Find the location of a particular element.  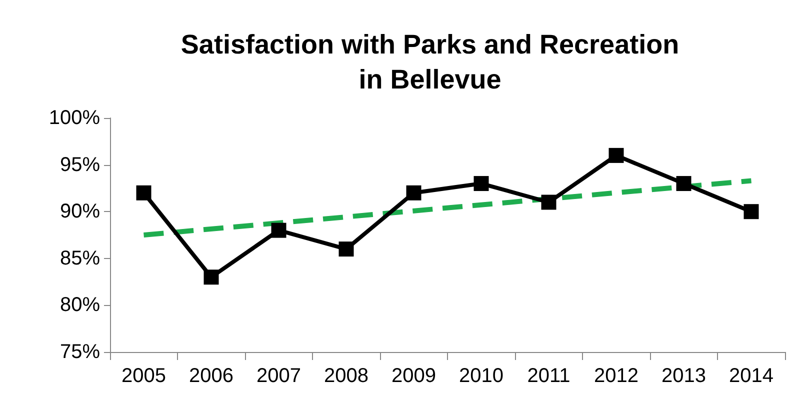

x-tick-label: 2010 is located at coordinates (481, 376).